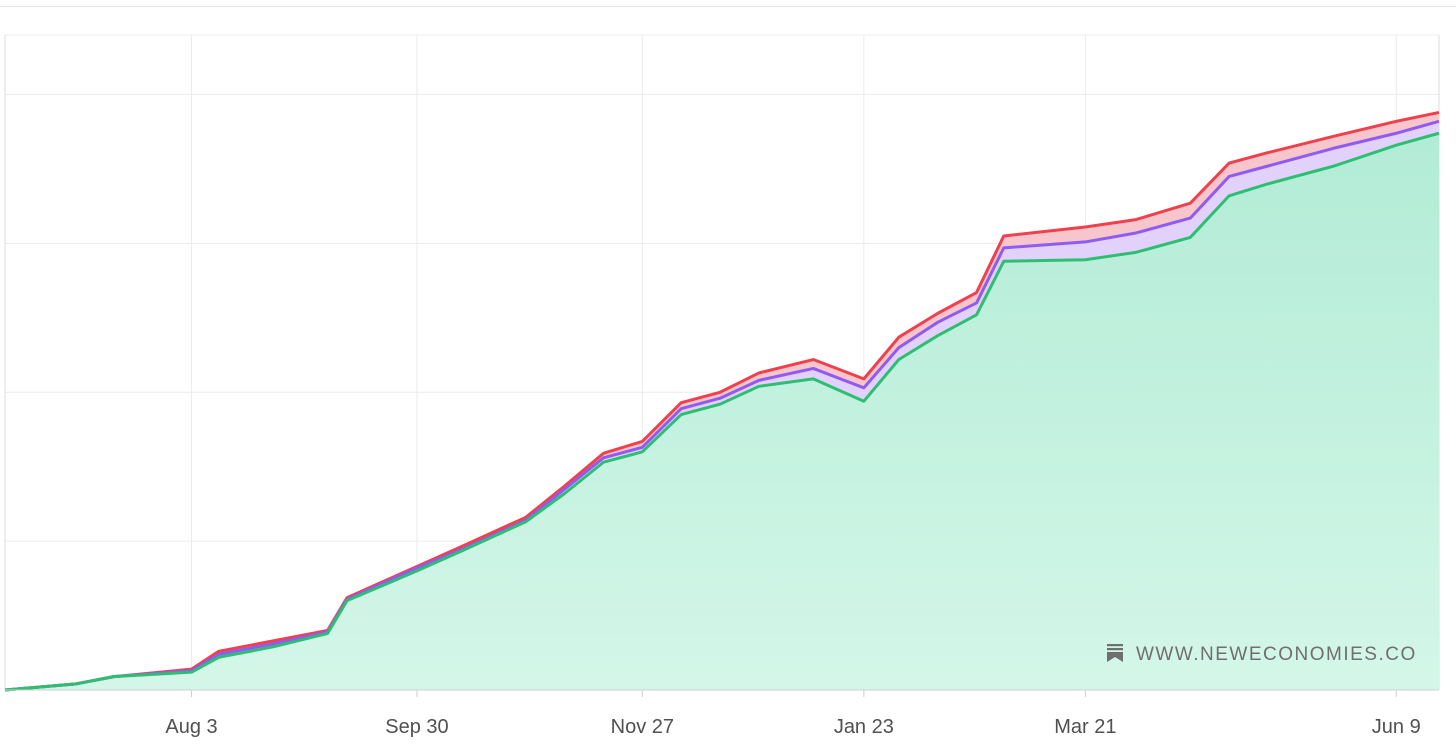  I want to click on x-tick-label: Jan 23, so click(864, 727).